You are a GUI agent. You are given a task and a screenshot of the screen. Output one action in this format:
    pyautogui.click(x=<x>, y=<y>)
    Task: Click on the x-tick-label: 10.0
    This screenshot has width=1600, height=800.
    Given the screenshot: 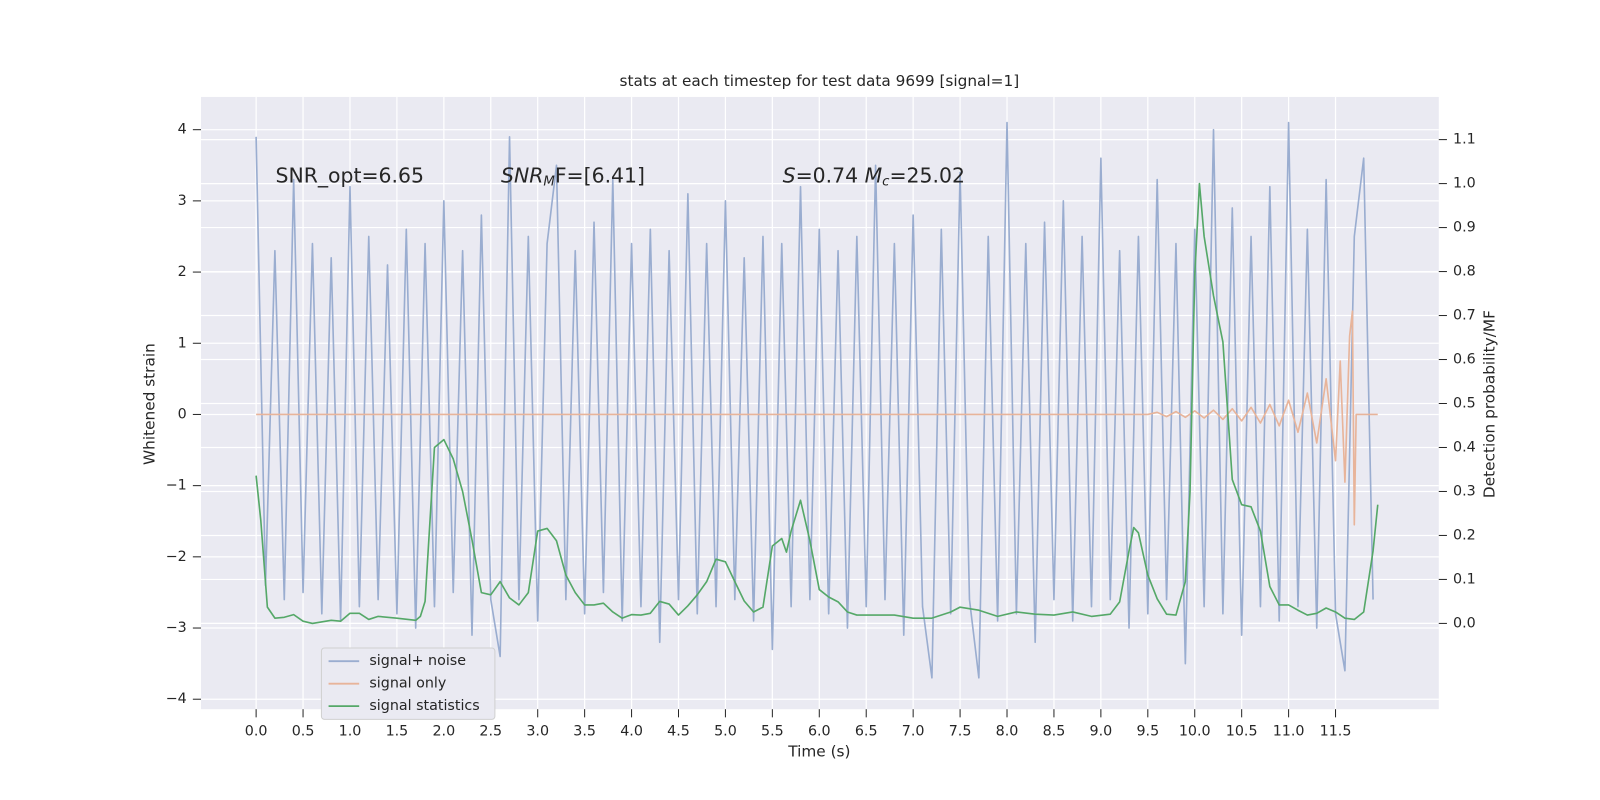 What is the action you would take?
    pyautogui.click(x=1195, y=732)
    